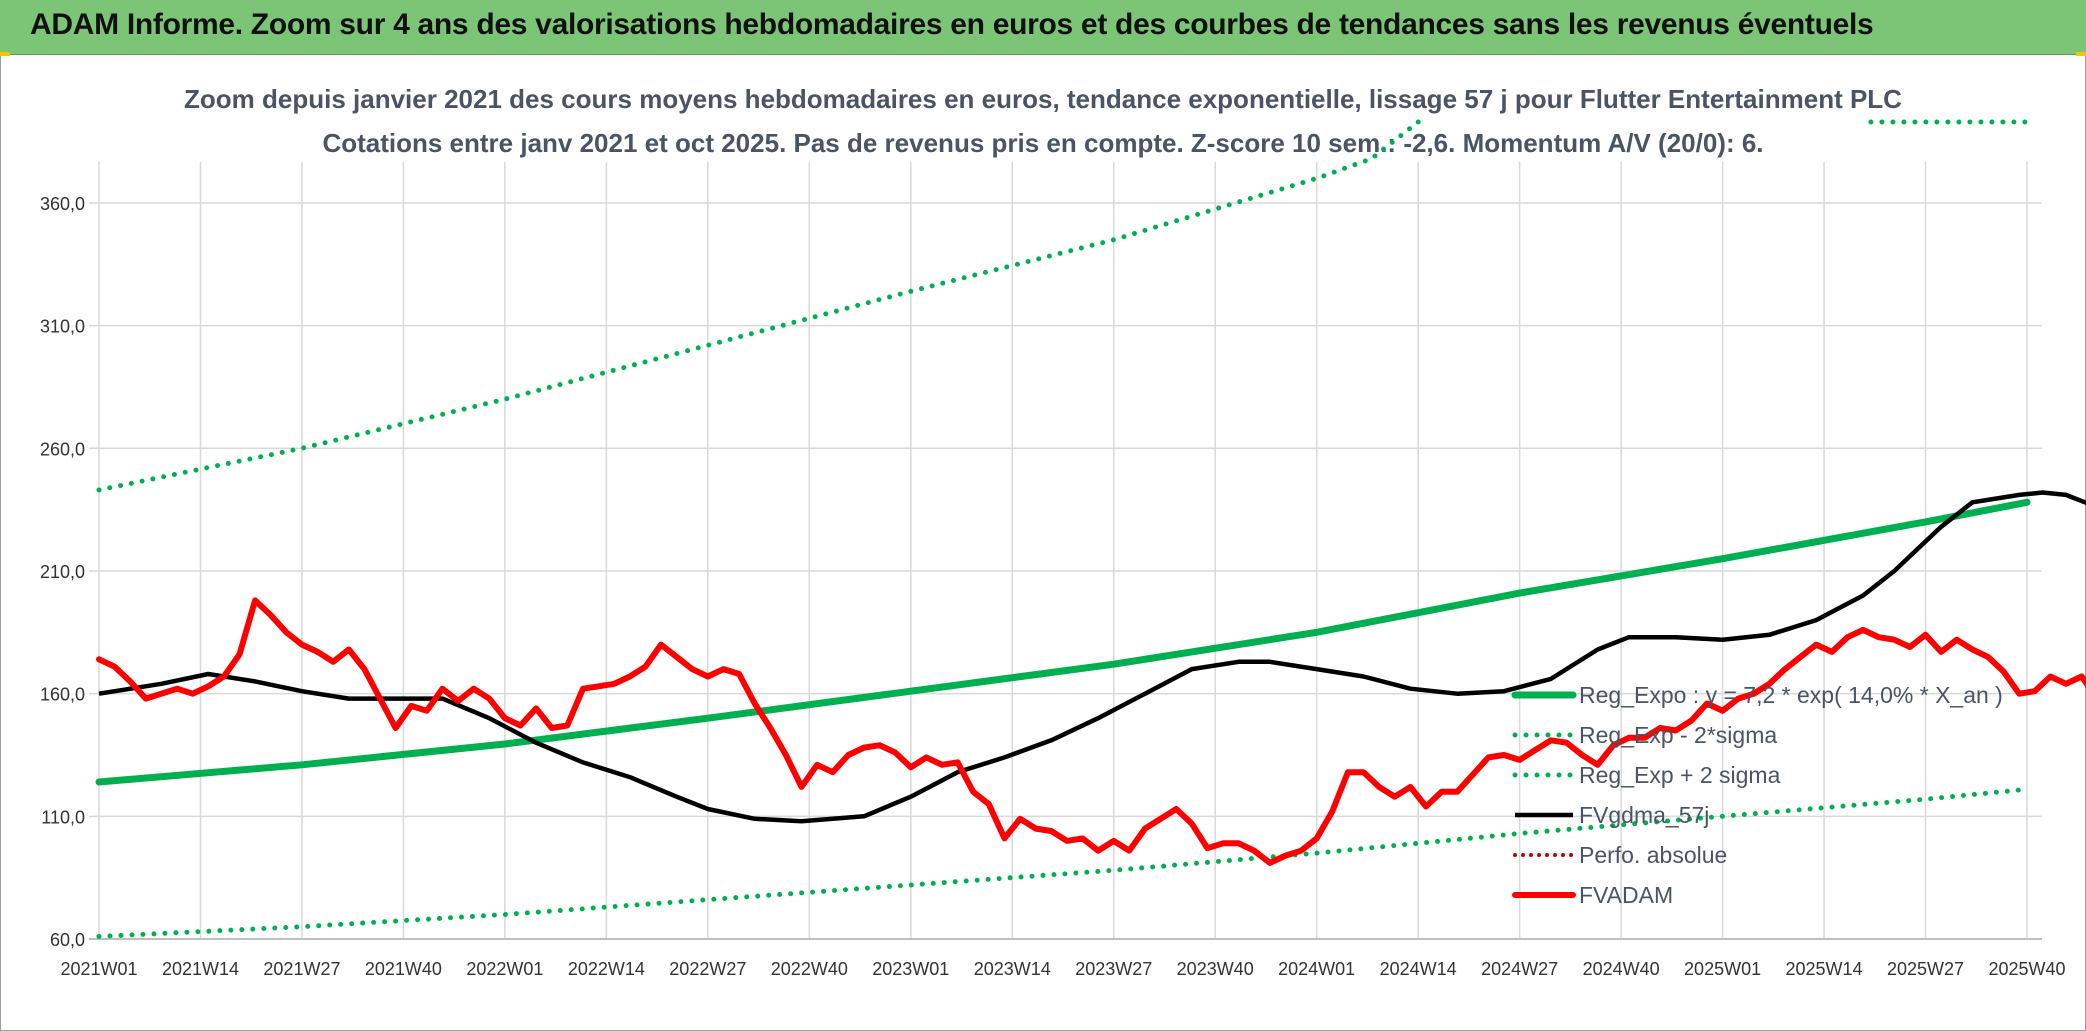  What do you see at coordinates (1519, 969) in the screenshot?
I see `x-tick-label: 2024W27` at bounding box center [1519, 969].